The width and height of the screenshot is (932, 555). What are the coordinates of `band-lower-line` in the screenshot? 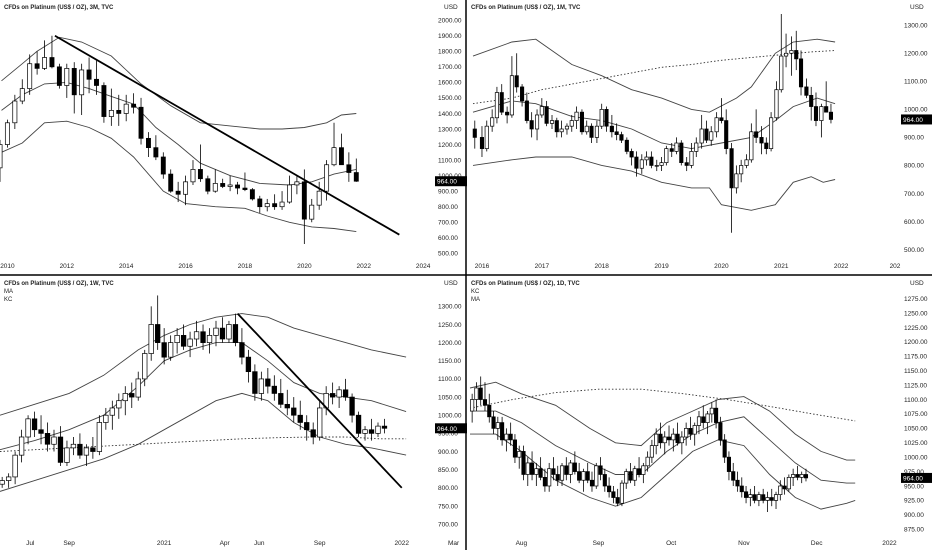 It's located at (179, 176).